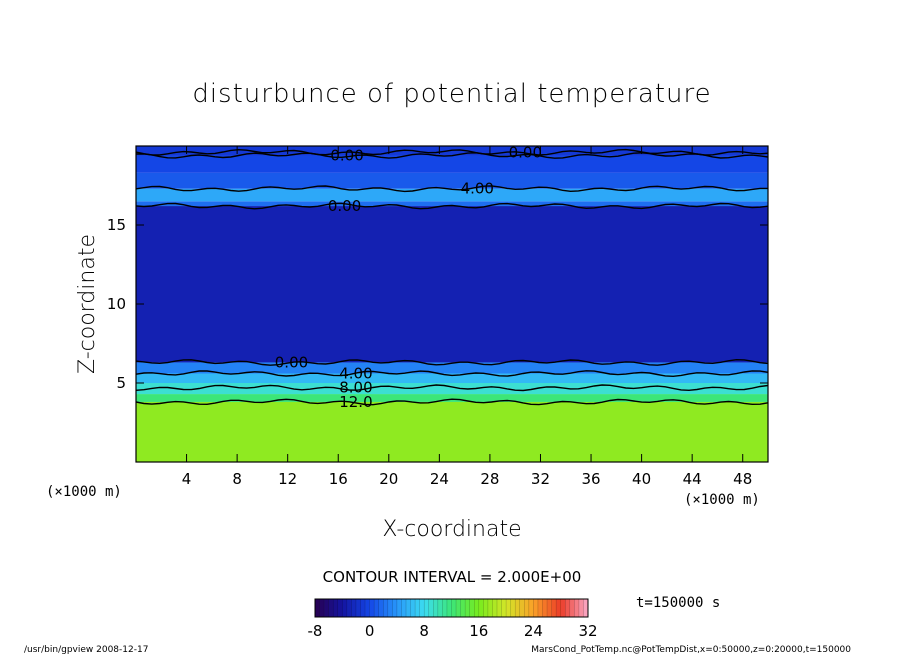  What do you see at coordinates (84, 492) in the screenshot?
I see `x-unit-left: (×1000 m)` at bounding box center [84, 492].